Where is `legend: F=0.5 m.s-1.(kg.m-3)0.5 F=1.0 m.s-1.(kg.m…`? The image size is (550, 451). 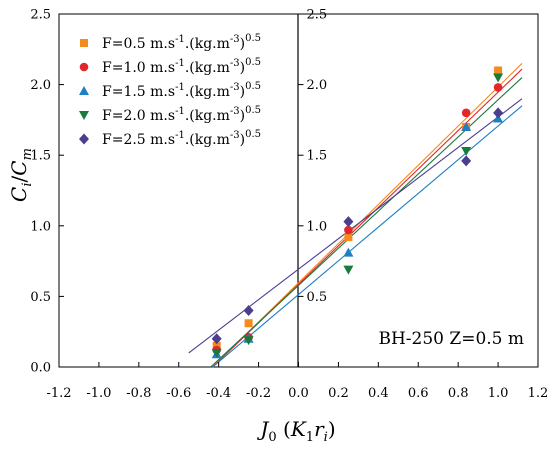
legend: F=0.5 m.s-1.(kg.m-3)0.5 F=1.0 m.s-1.(kg.m… is located at coordinates (170, 90).